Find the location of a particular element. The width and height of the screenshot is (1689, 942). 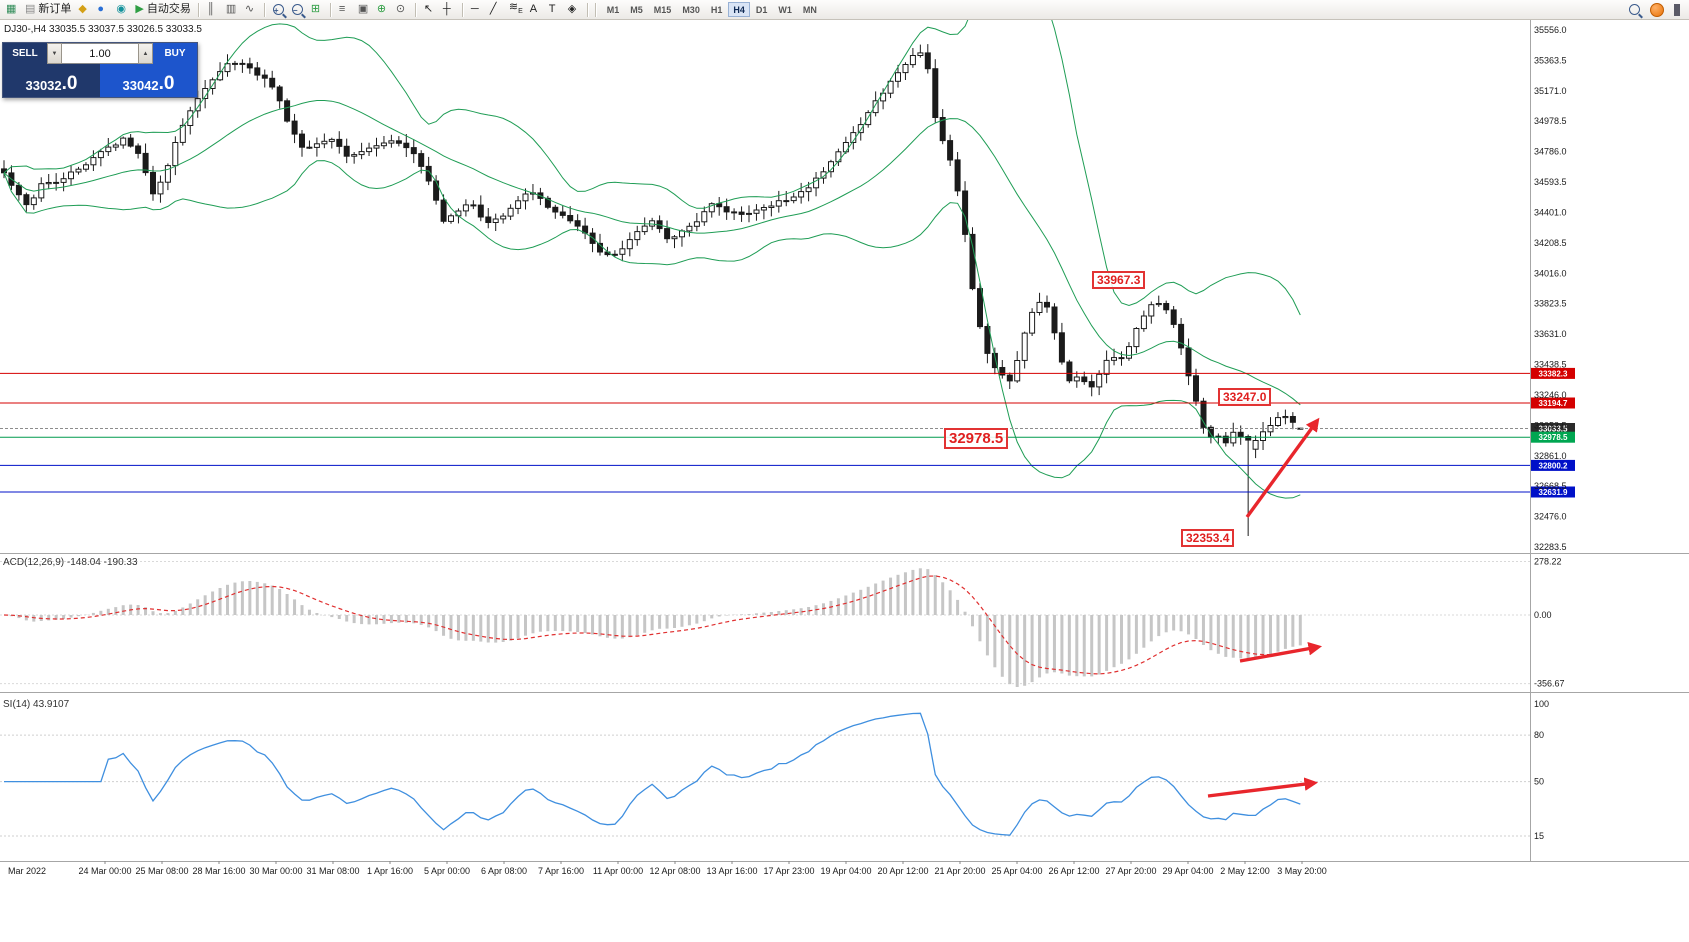

zoom-out-button: − is located at coordinates (298, 9).